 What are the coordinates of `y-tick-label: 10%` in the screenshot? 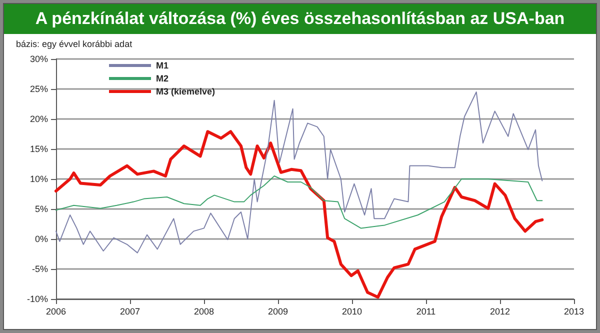 It's located at (39, 179).